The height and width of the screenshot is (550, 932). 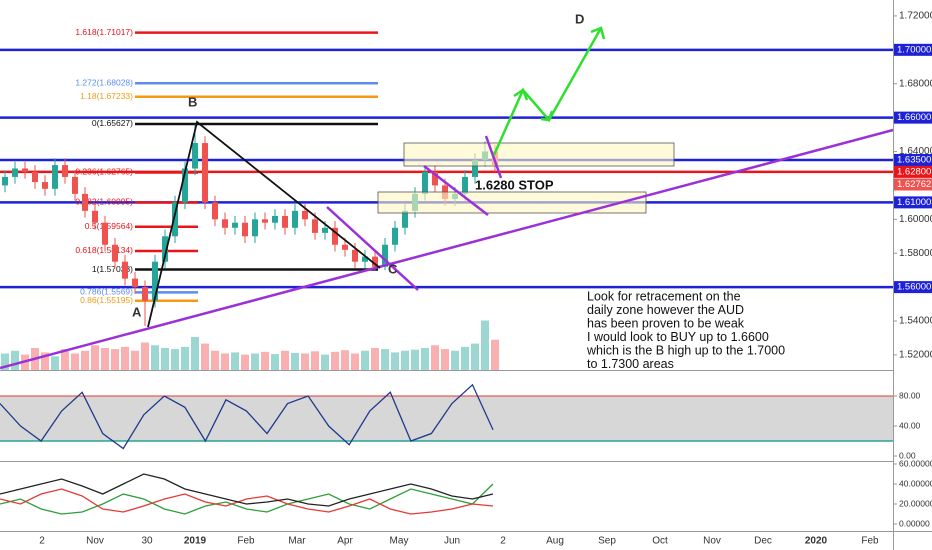 I want to click on level-label: 1.61000, so click(x=914, y=202).